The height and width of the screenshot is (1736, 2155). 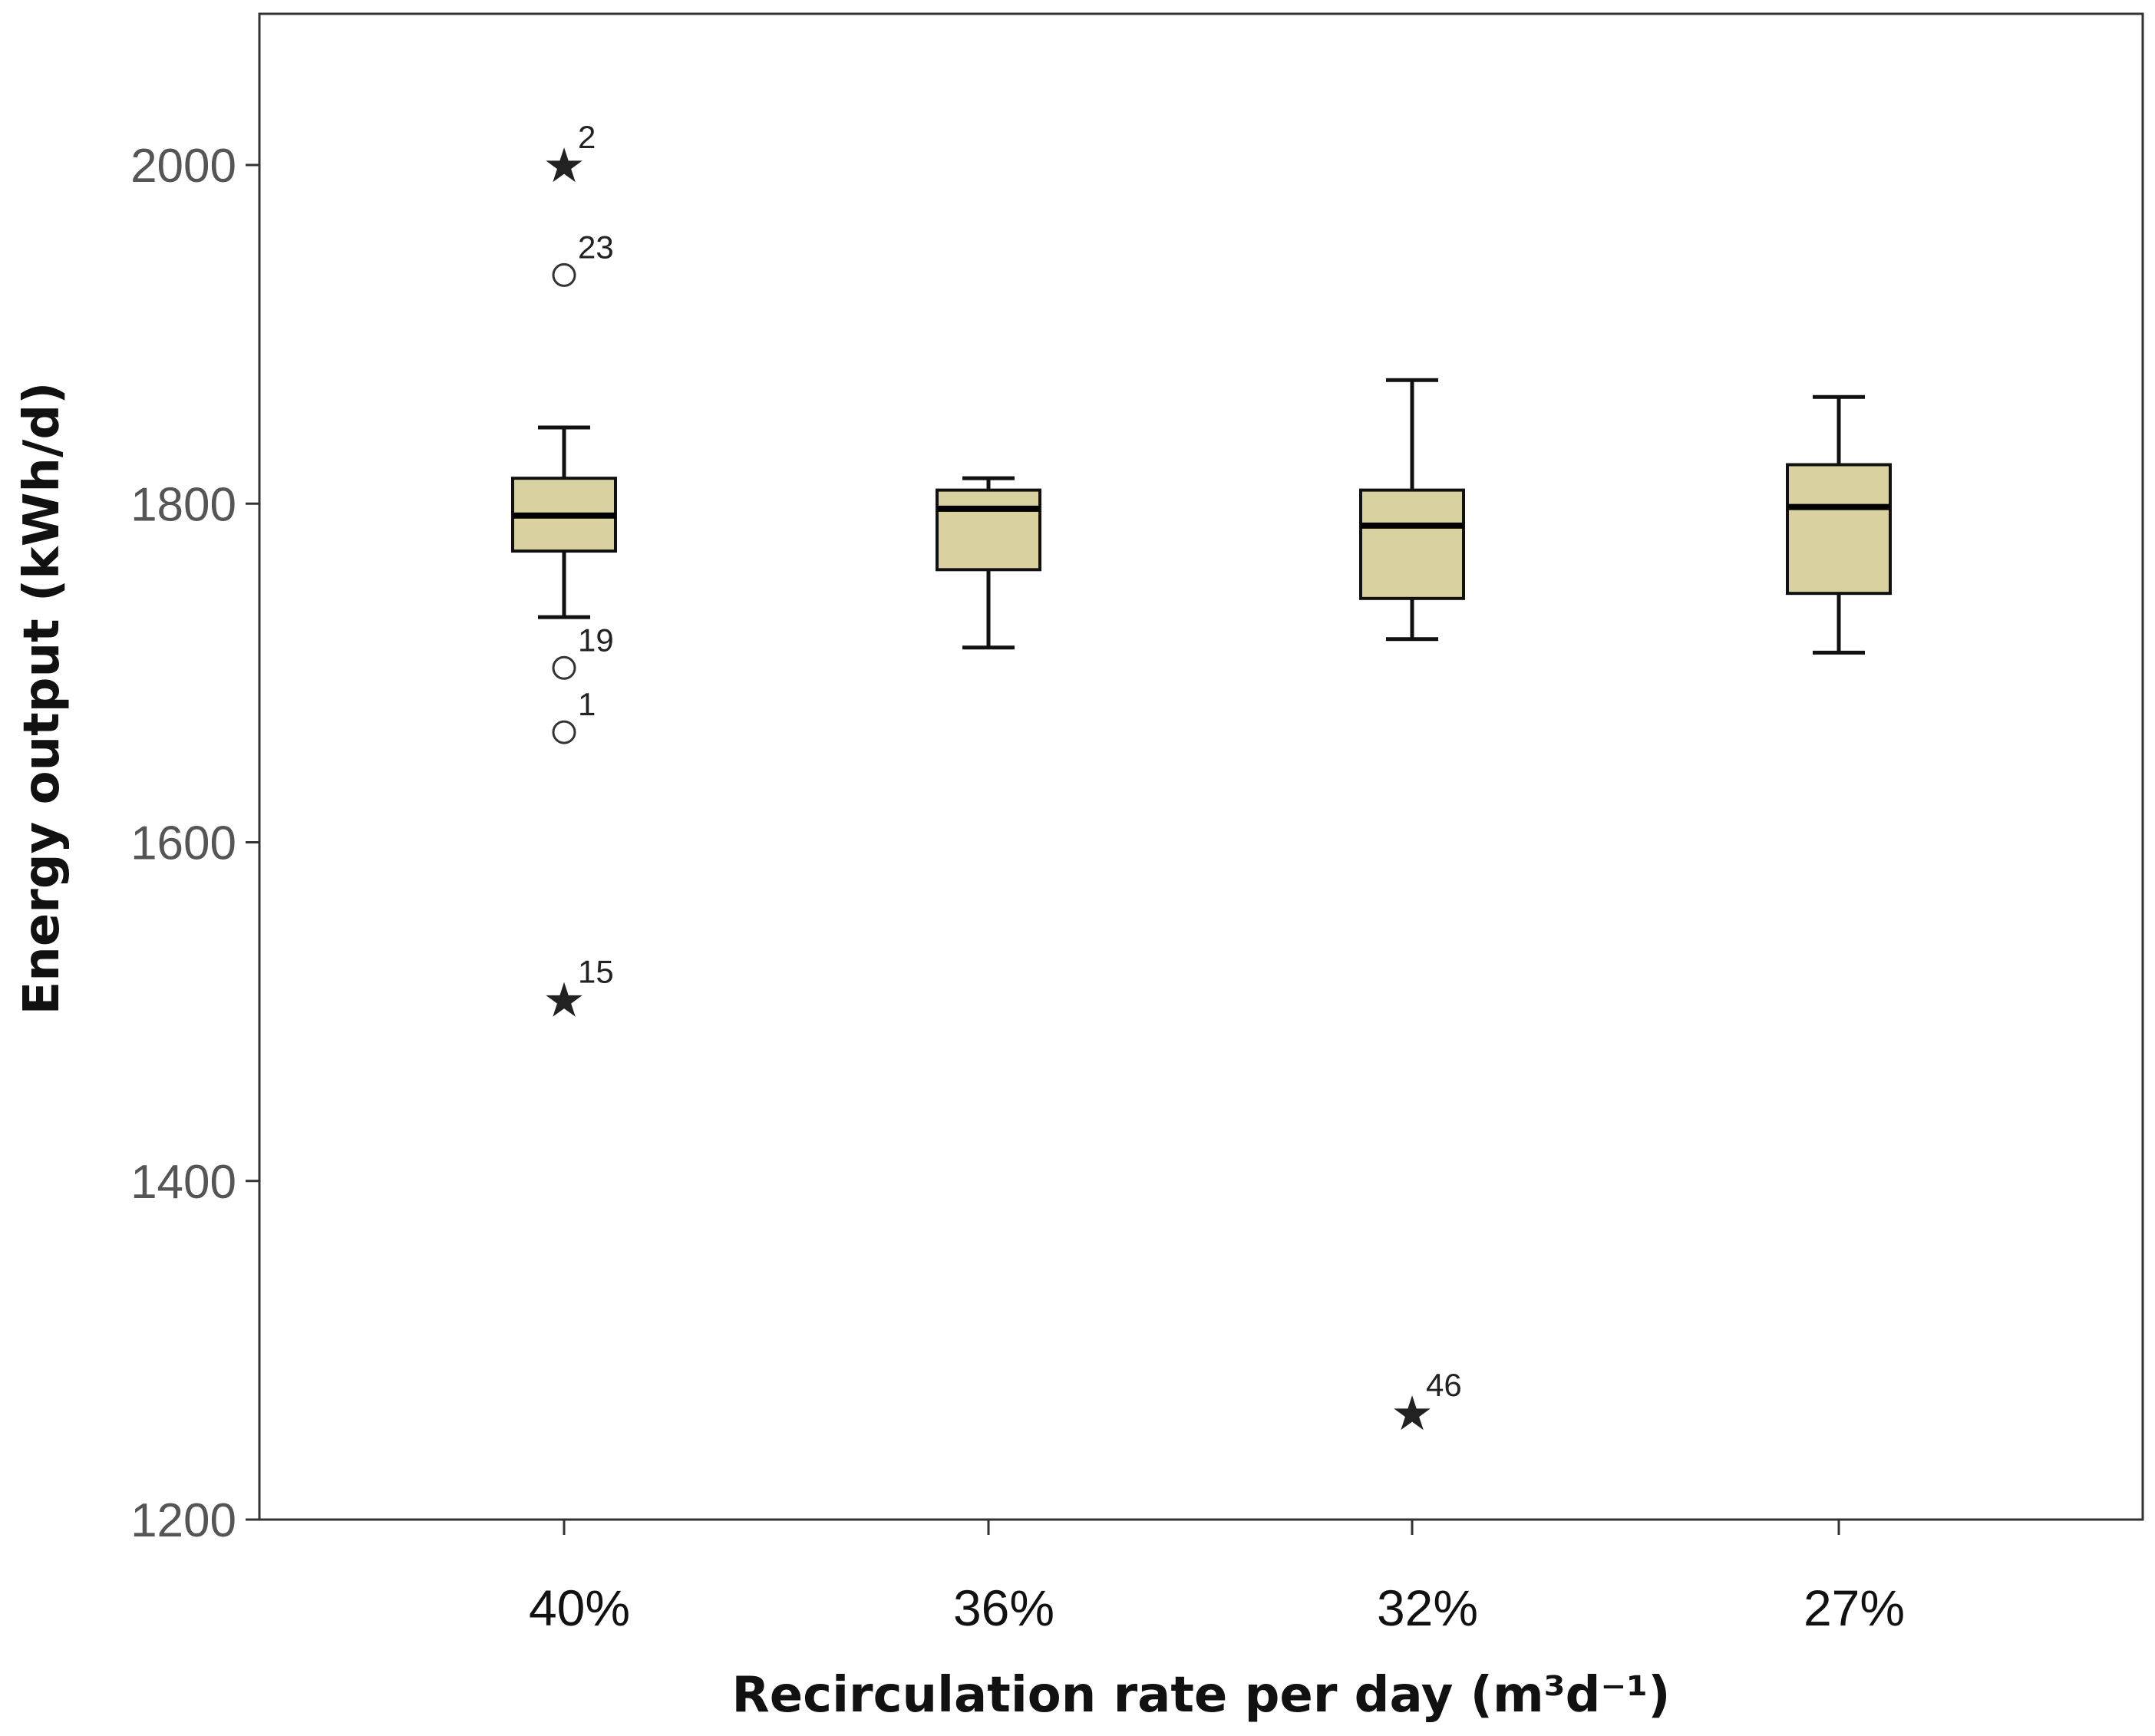 I want to click on y-axis: 1200 1400 1600 1800 2000, so click(x=194, y=843).